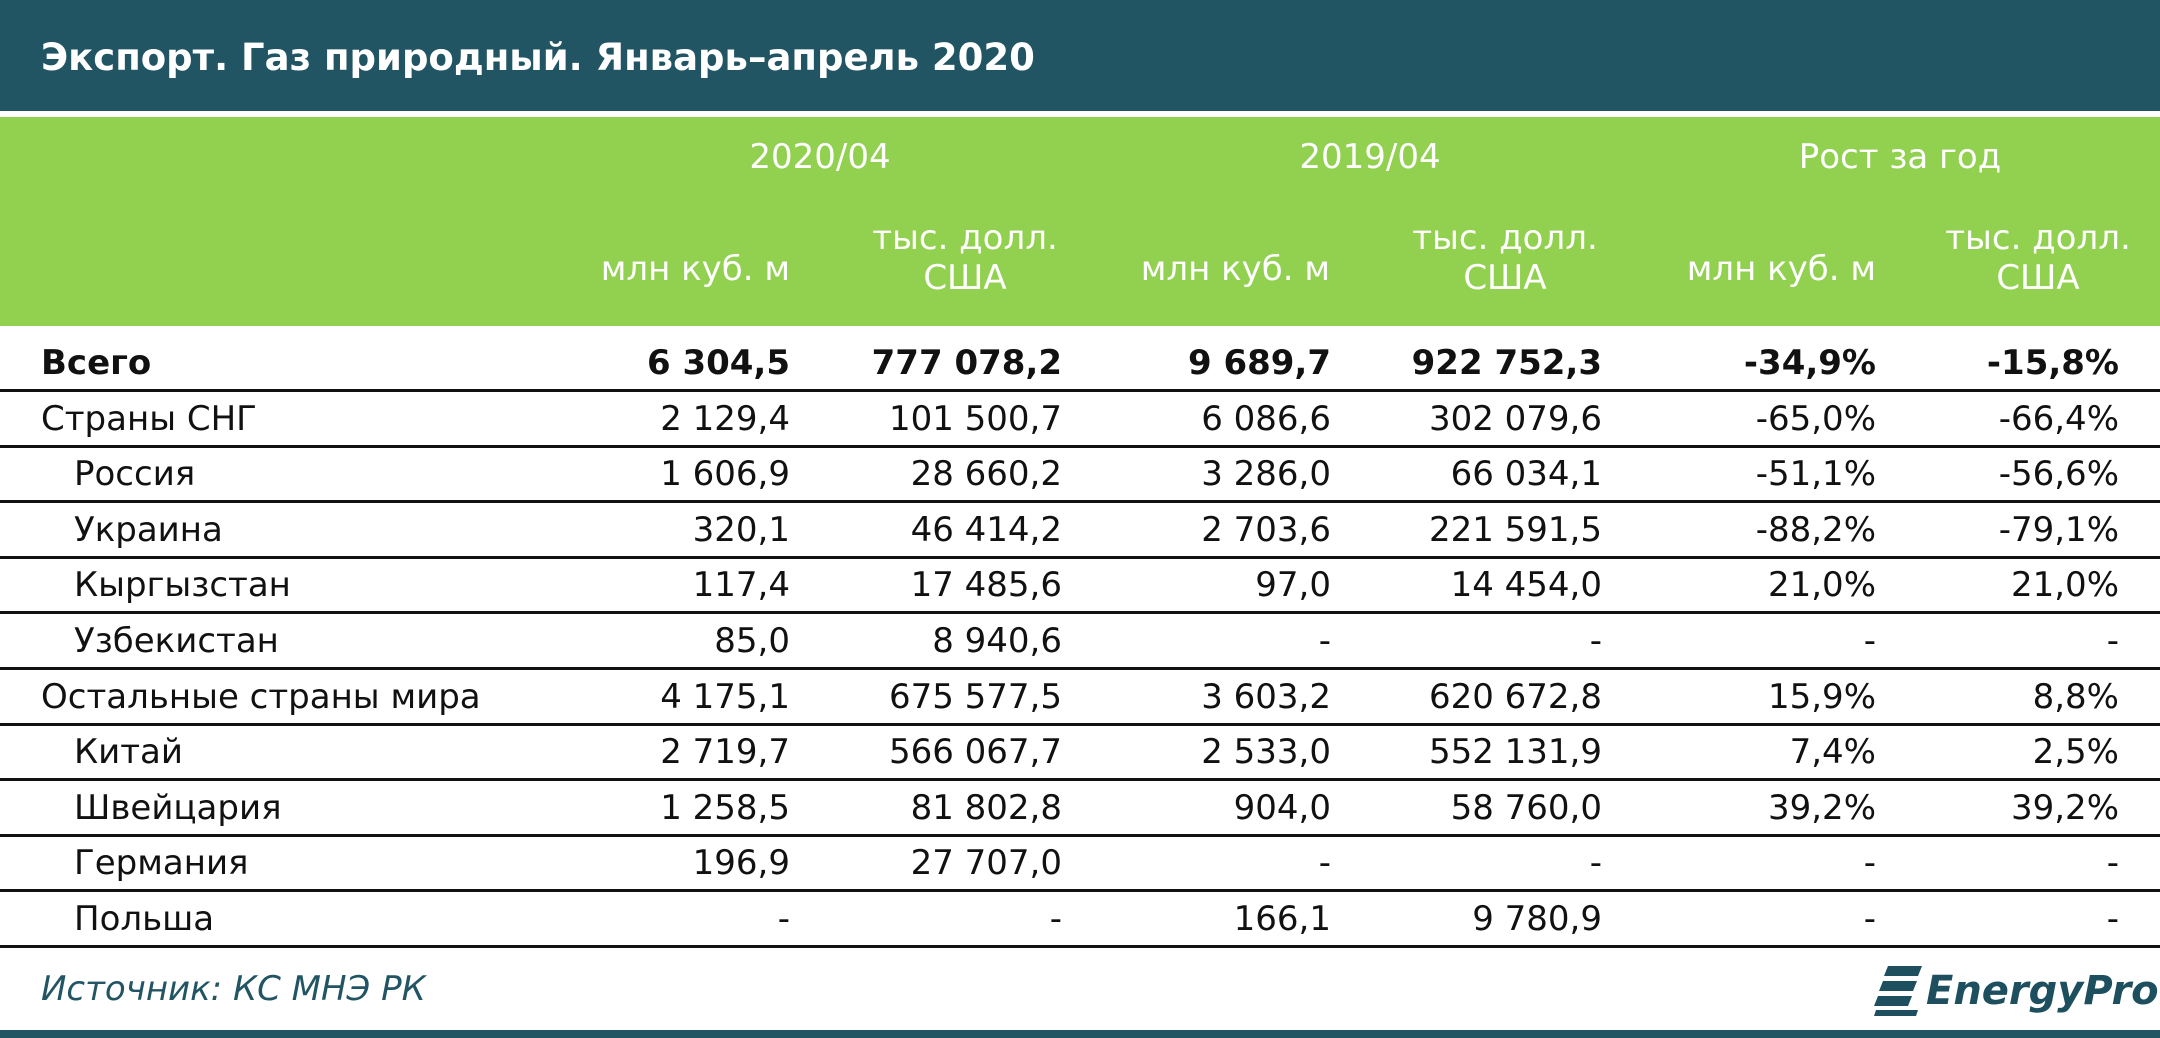  I want to click on logo-text: EnergyProm, so click(2043, 991).